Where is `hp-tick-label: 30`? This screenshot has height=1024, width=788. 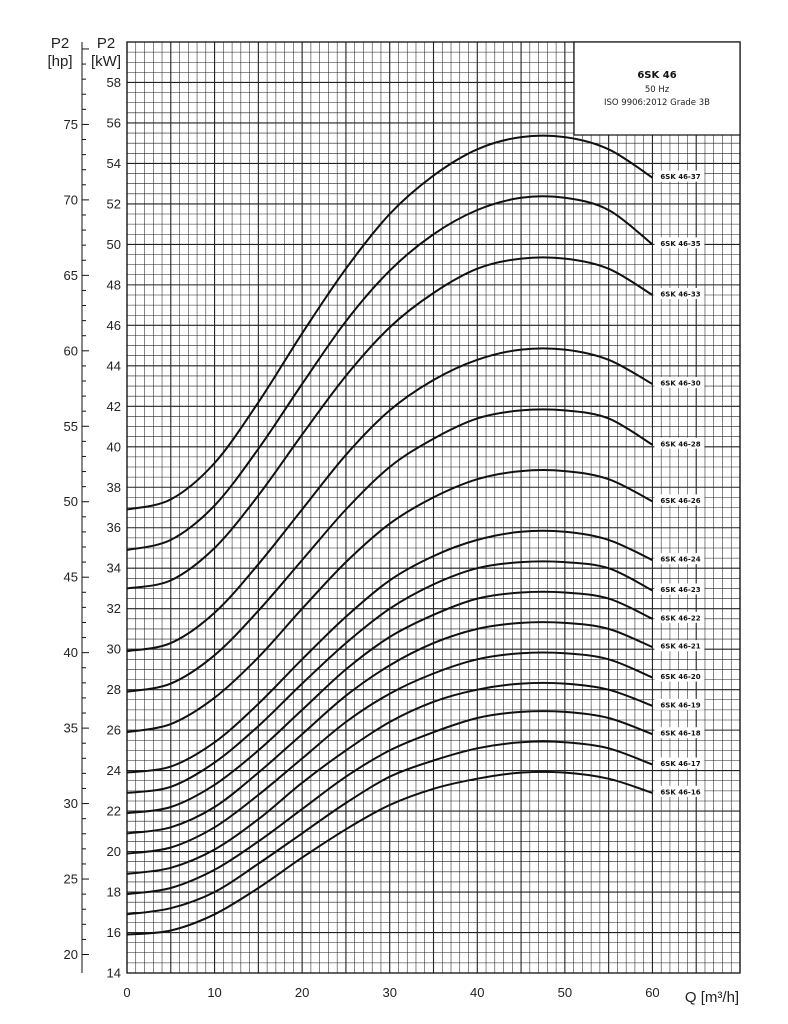 hp-tick-label: 30 is located at coordinates (71, 803).